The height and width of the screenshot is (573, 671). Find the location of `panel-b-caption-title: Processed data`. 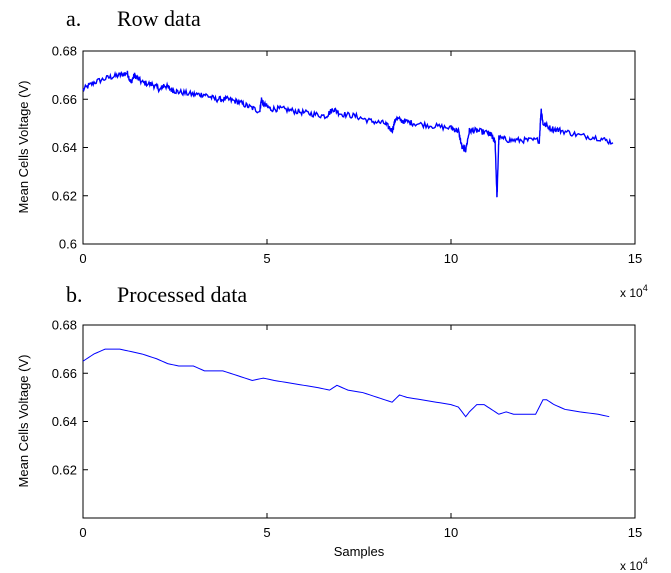

panel-b-caption-title: Processed data is located at coordinates (182, 294).